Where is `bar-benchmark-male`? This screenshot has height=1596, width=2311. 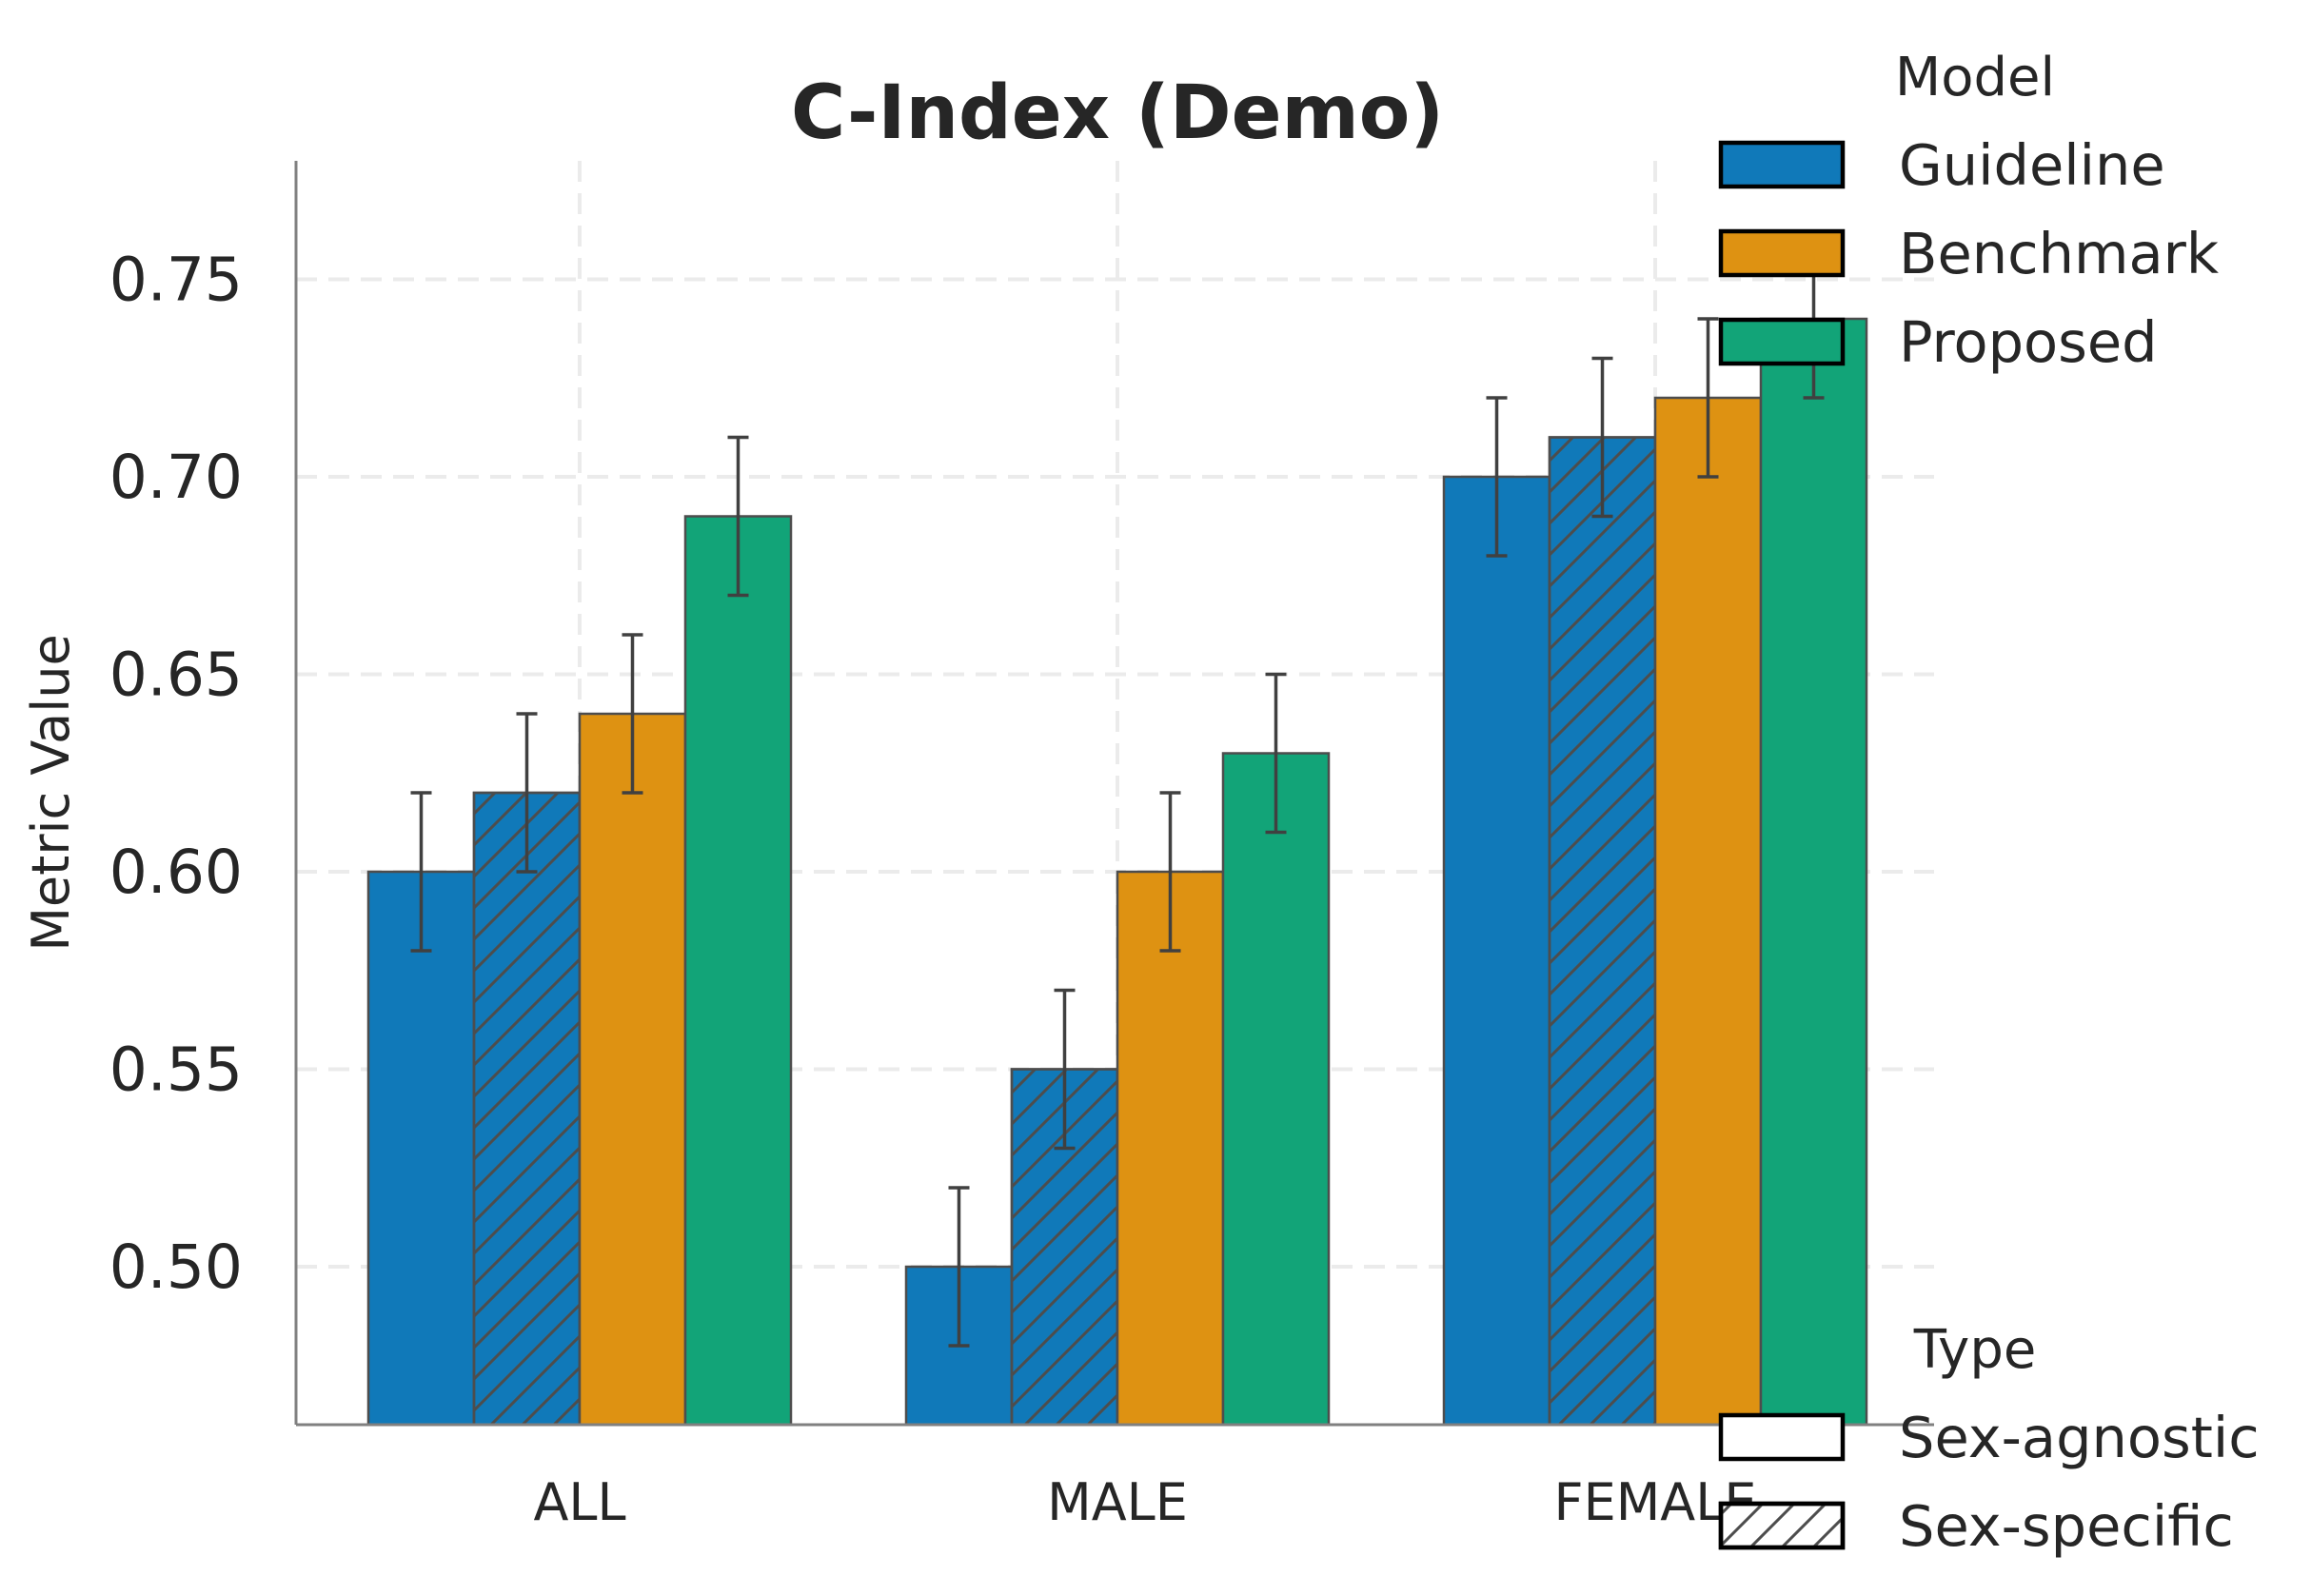
bar-benchmark-male is located at coordinates (1170, 1148).